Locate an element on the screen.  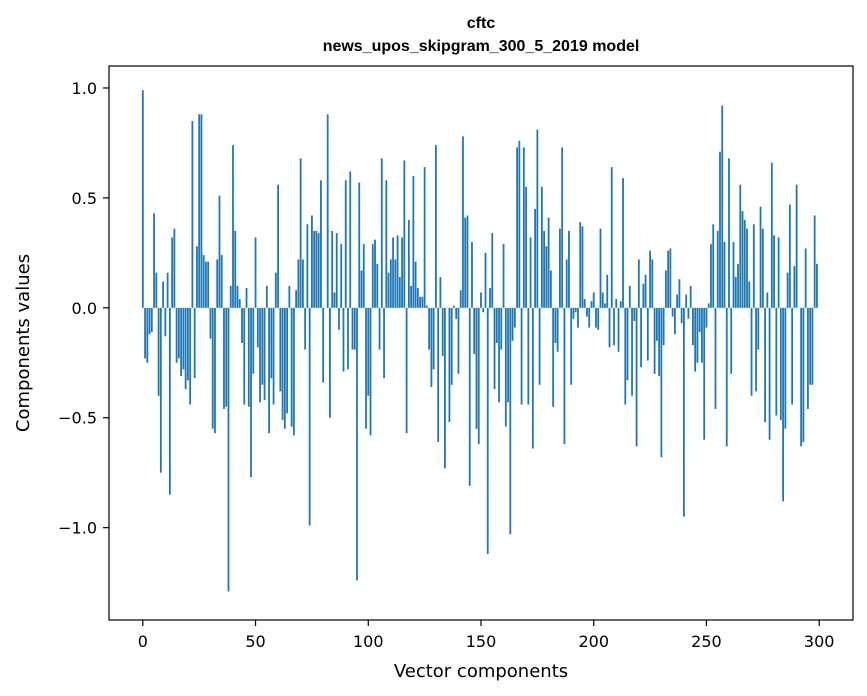
y-tick-label-0.5: 0.5 is located at coordinates (84, 198).